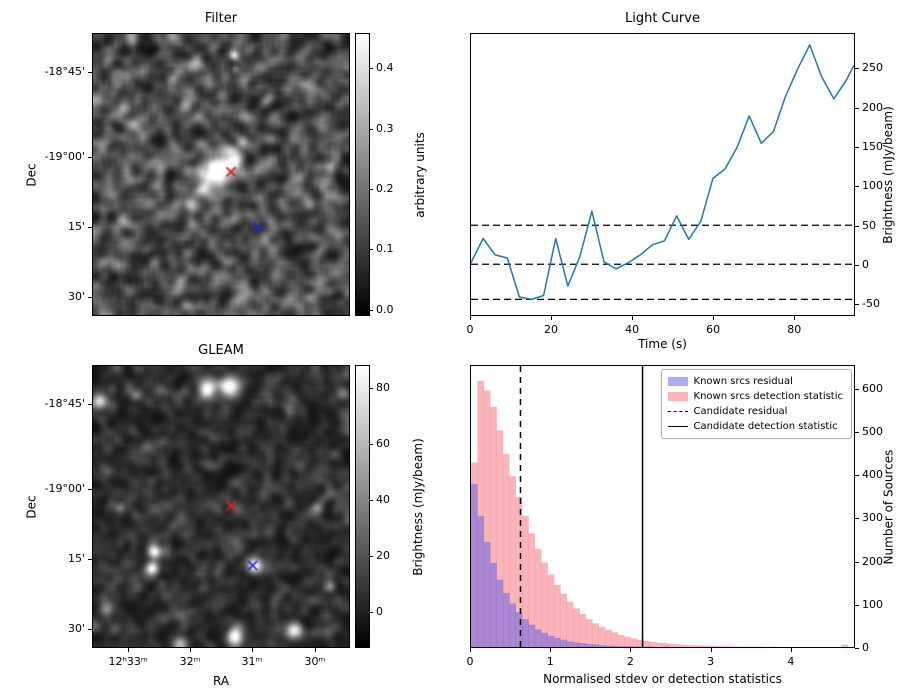  Describe the element at coordinates (221, 681) in the screenshot. I see `gleam-x-axis-label: RA` at that location.